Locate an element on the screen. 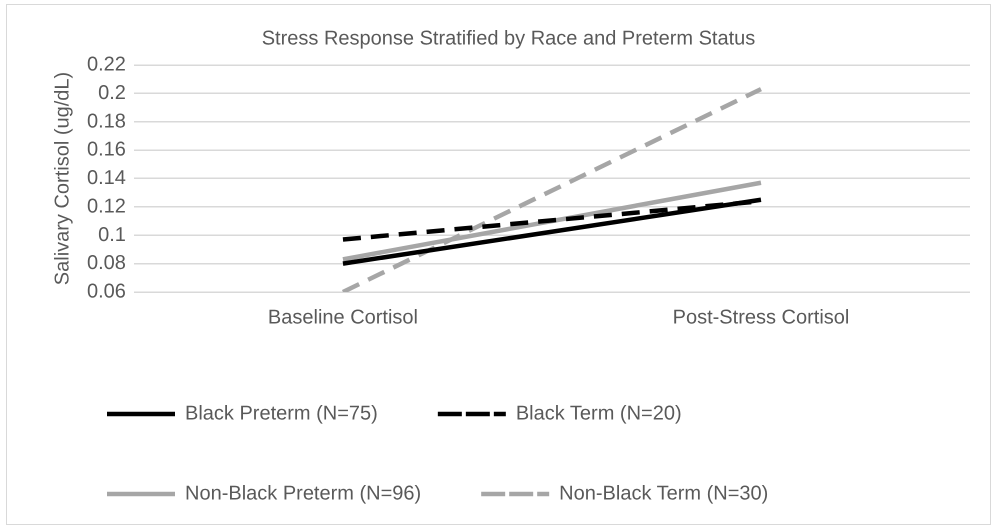  legend-label: Black Preterm (N=75) is located at coordinates (281, 413).